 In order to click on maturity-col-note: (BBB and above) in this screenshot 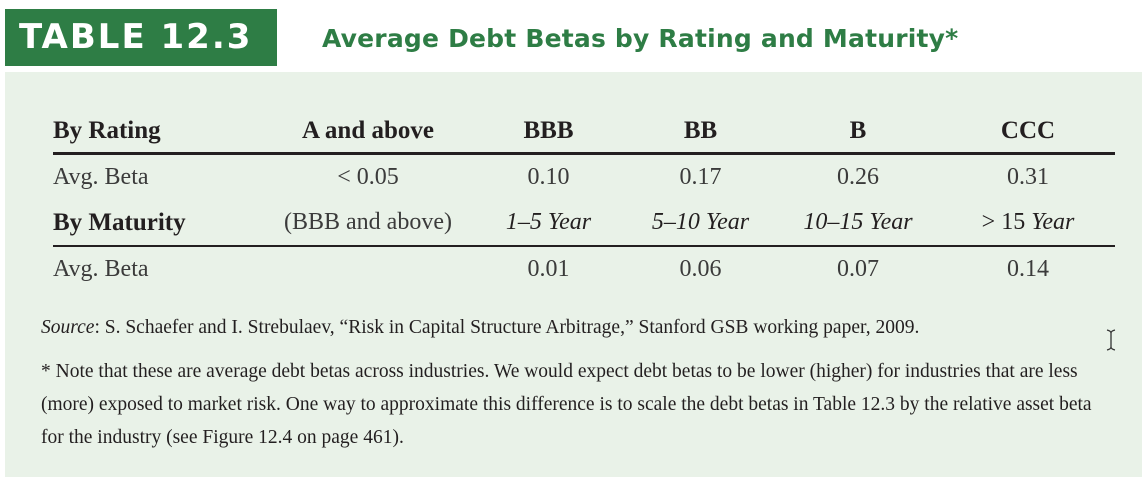, I will do `click(368, 223)`.